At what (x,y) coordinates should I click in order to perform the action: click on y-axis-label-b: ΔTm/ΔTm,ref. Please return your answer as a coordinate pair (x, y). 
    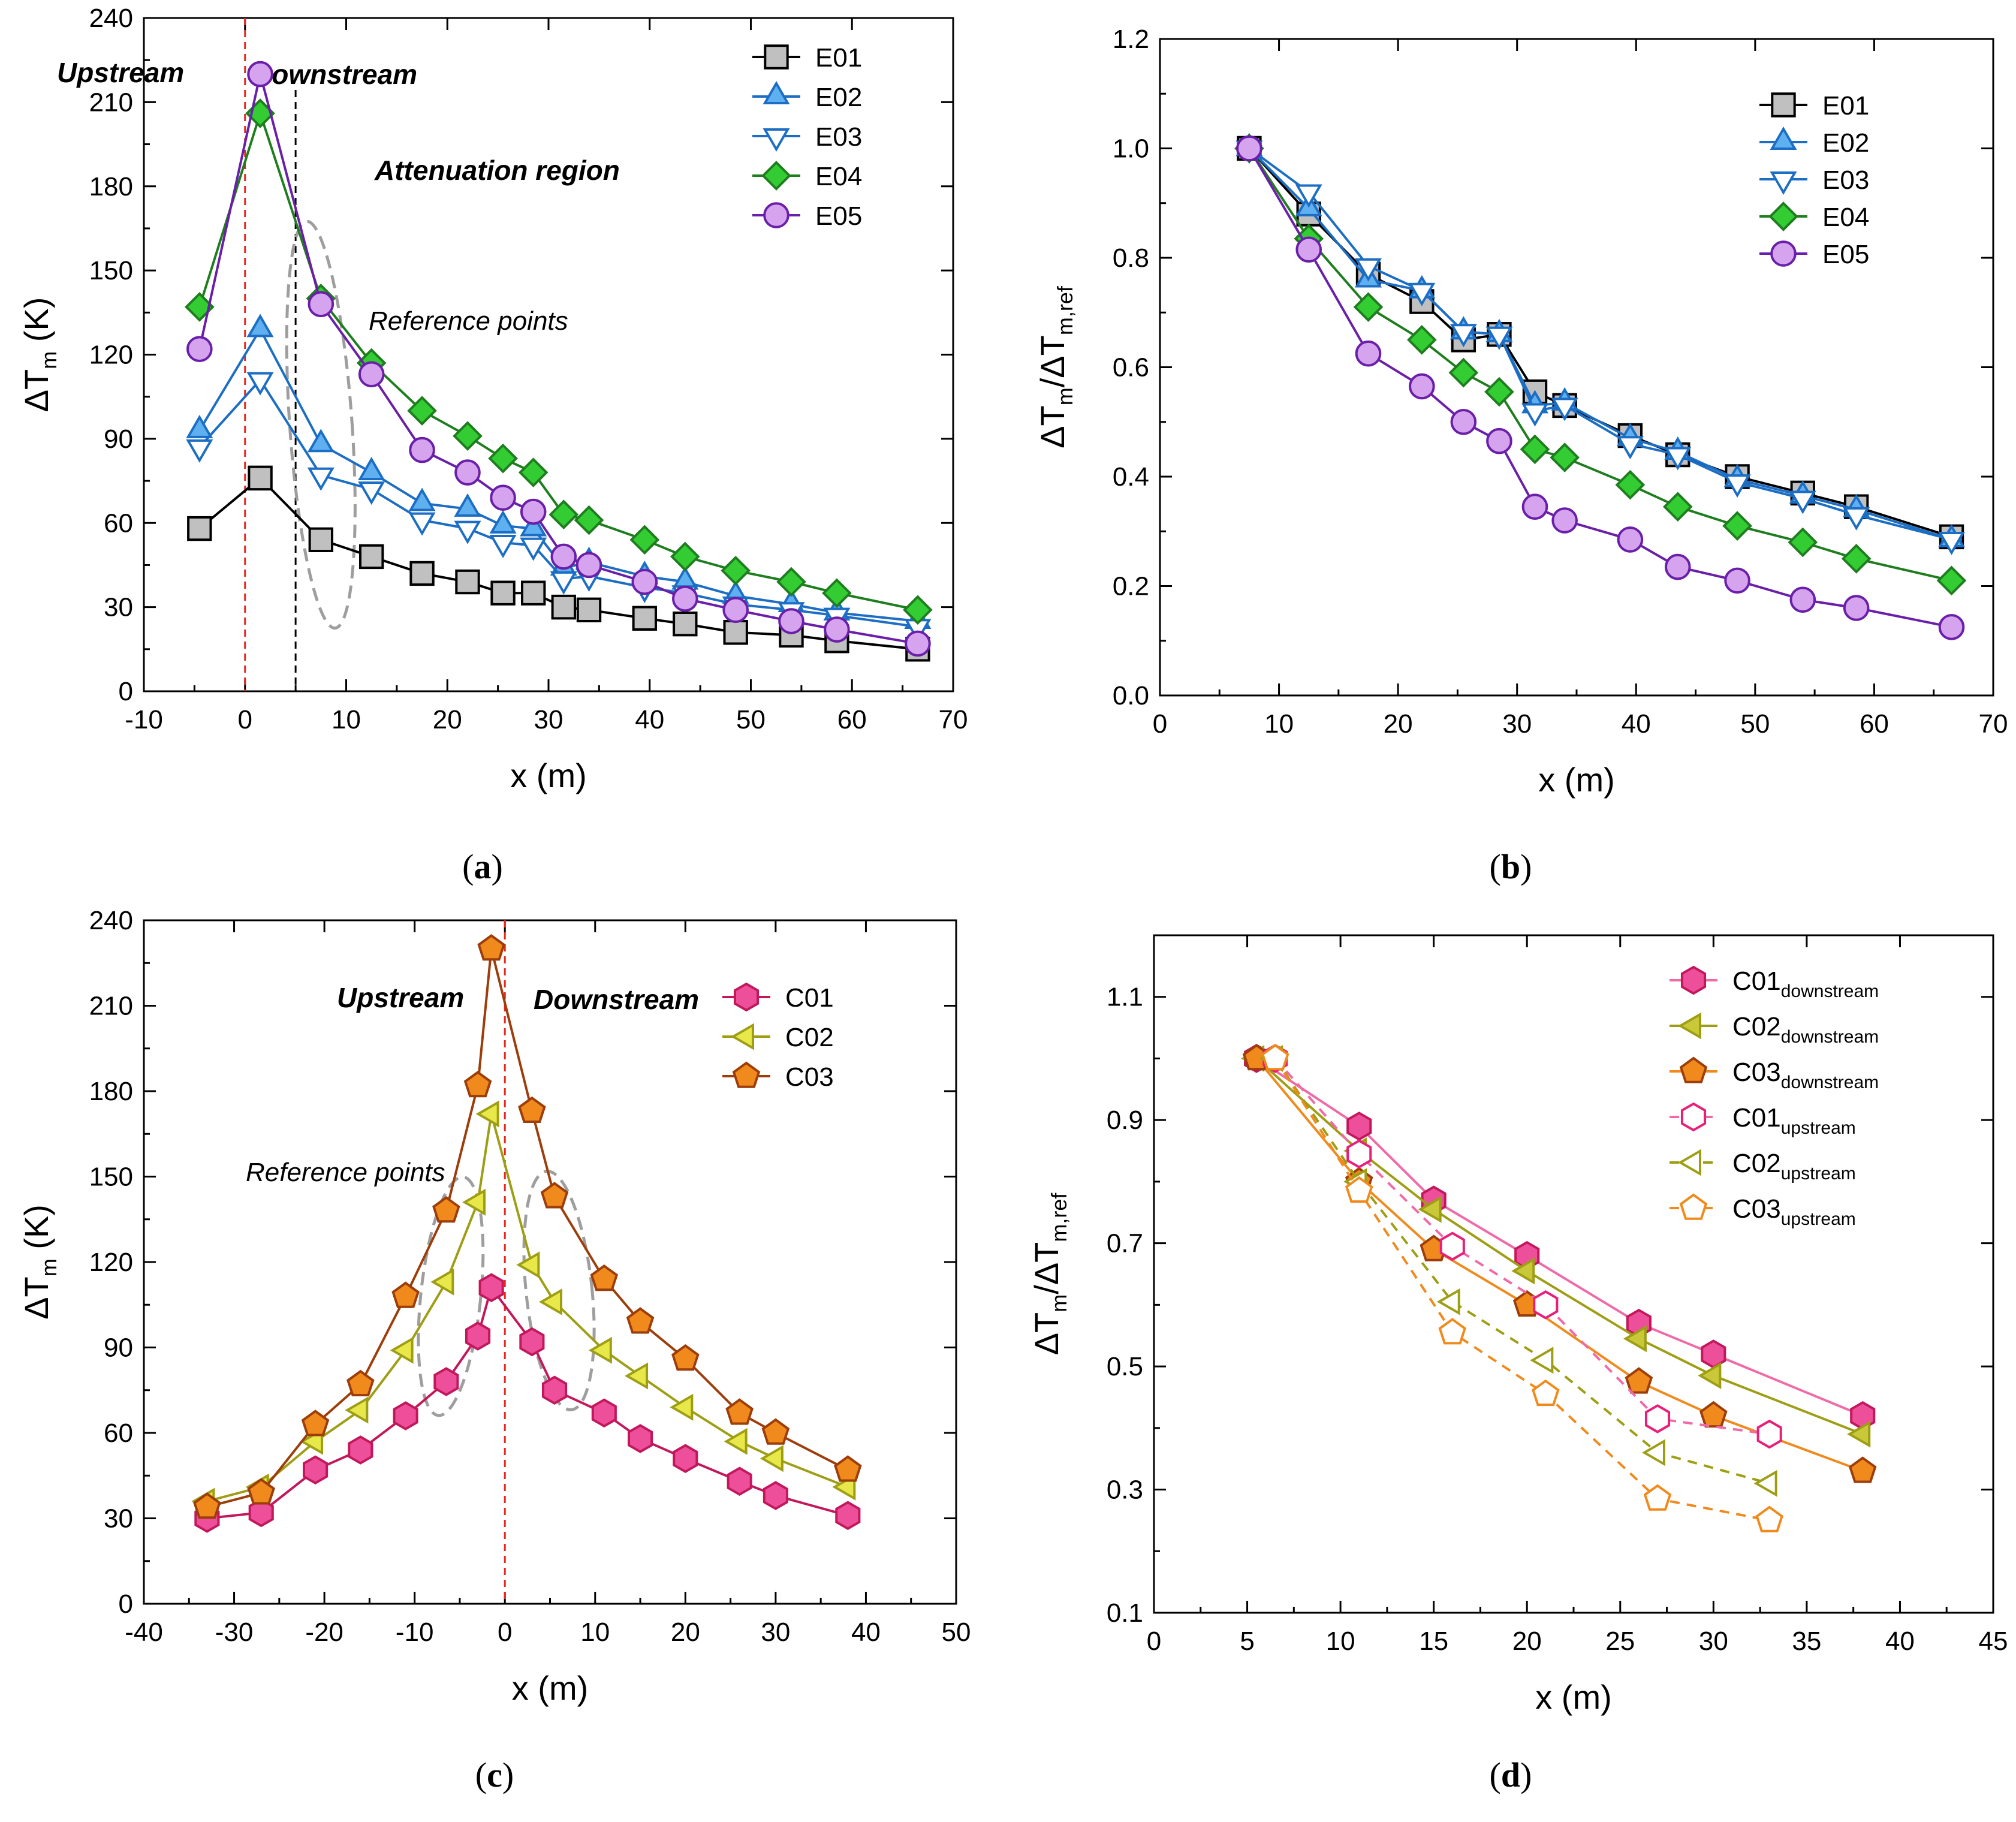
    Looking at the image, I should click on (1055, 366).